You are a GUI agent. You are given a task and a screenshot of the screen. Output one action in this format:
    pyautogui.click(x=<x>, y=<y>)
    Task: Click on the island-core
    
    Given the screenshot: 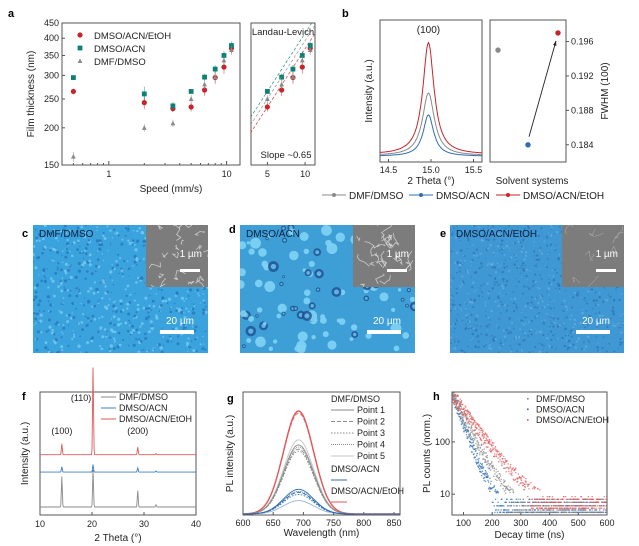 What is the action you would take?
    pyautogui.click(x=336, y=292)
    